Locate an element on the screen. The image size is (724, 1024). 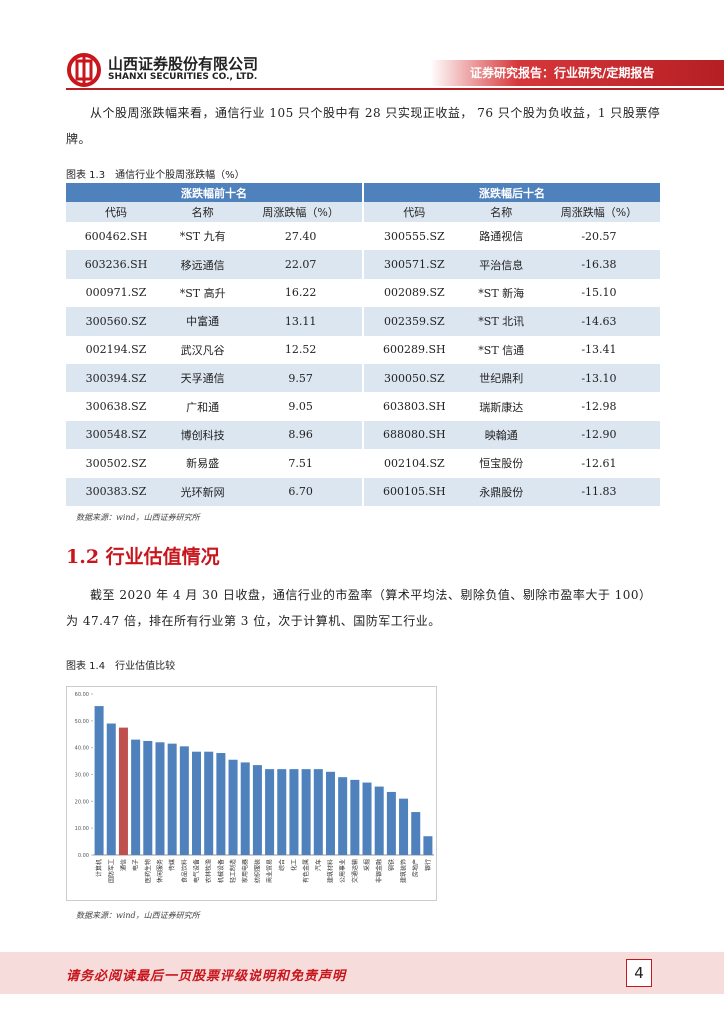
table-cell: 12.52 is located at coordinates (301, 349).